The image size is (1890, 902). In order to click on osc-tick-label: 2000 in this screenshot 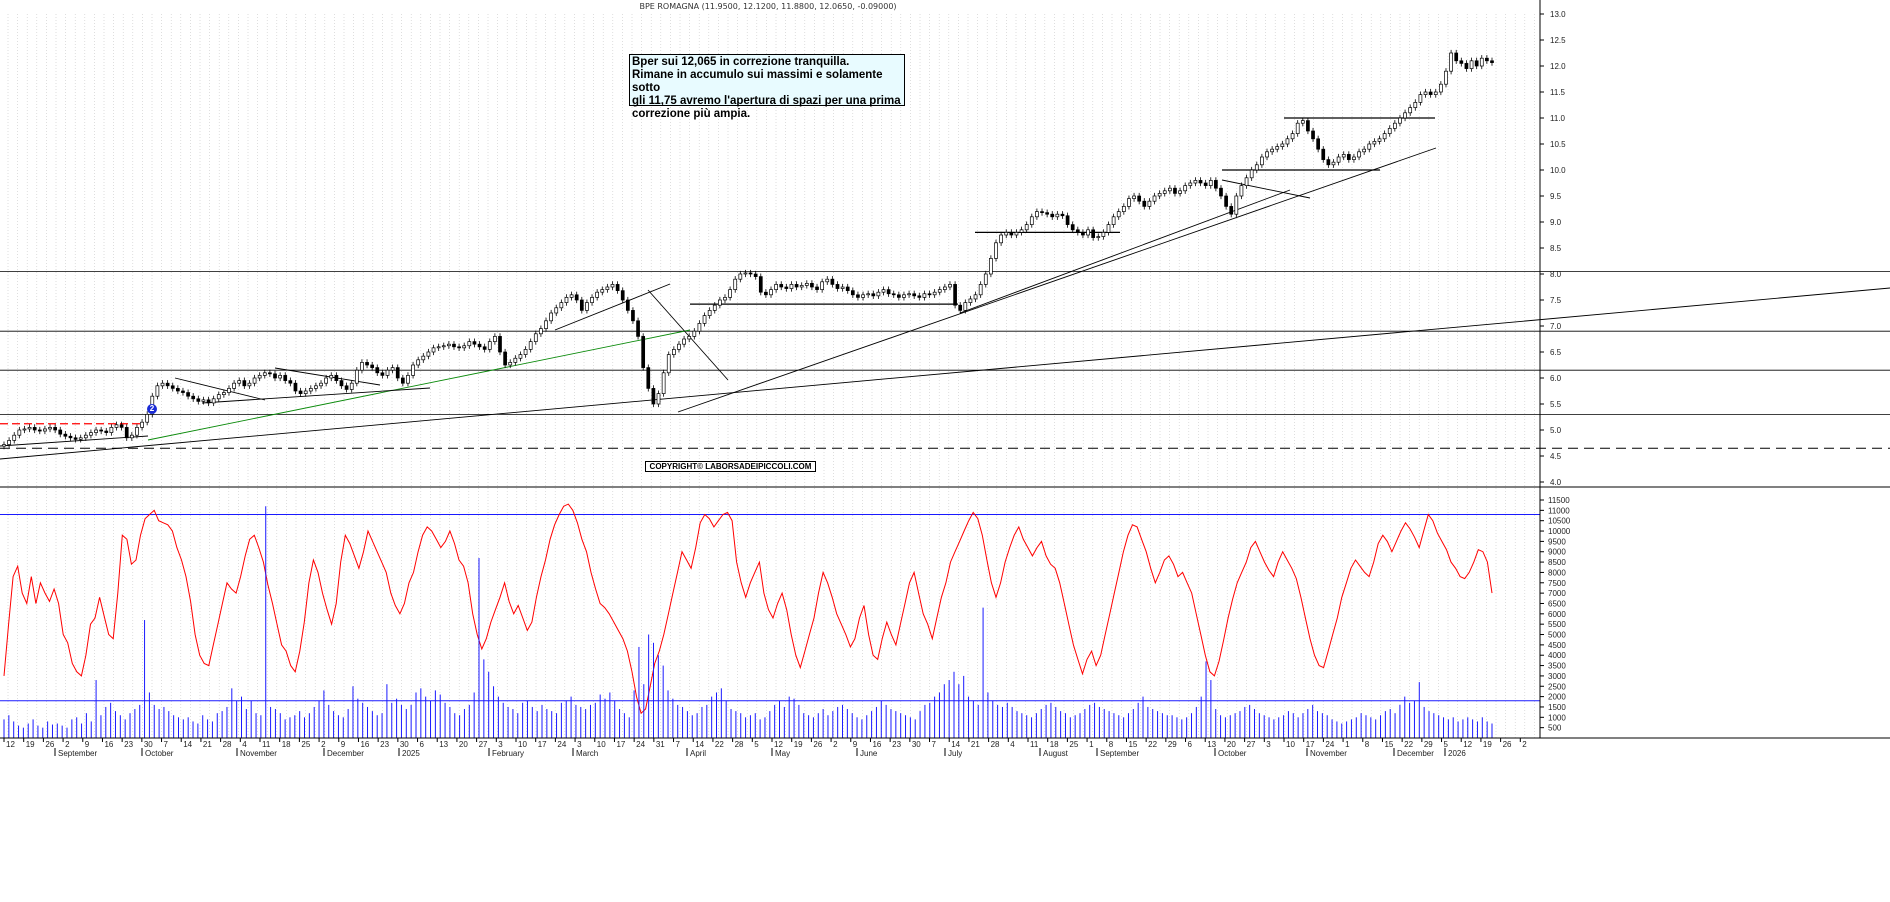, I will do `click(1557, 697)`.